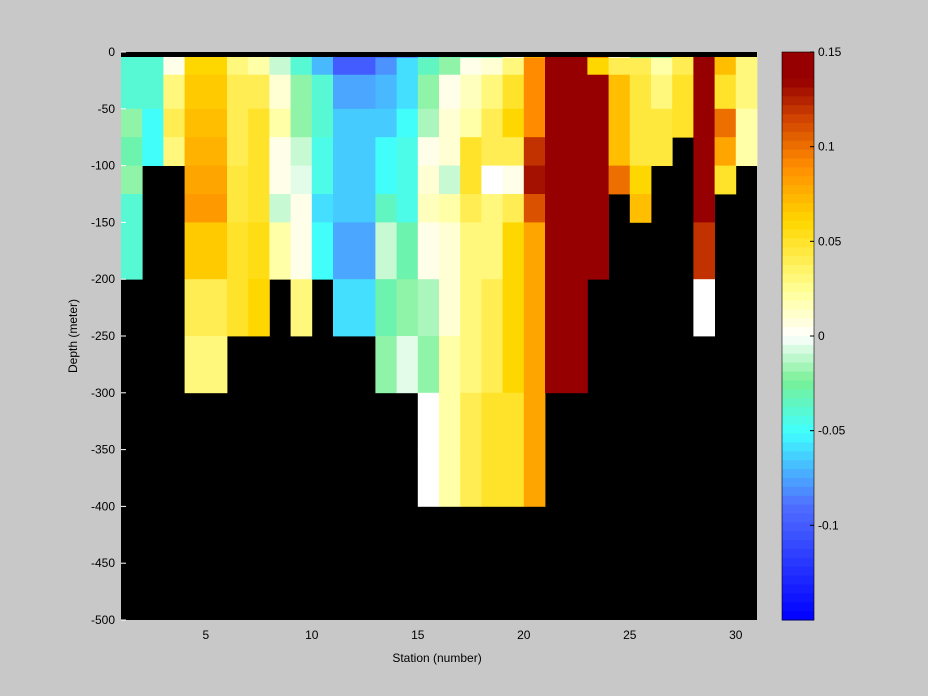  What do you see at coordinates (832, 431) in the screenshot?
I see `colorbar-tick-label: -0.05` at bounding box center [832, 431].